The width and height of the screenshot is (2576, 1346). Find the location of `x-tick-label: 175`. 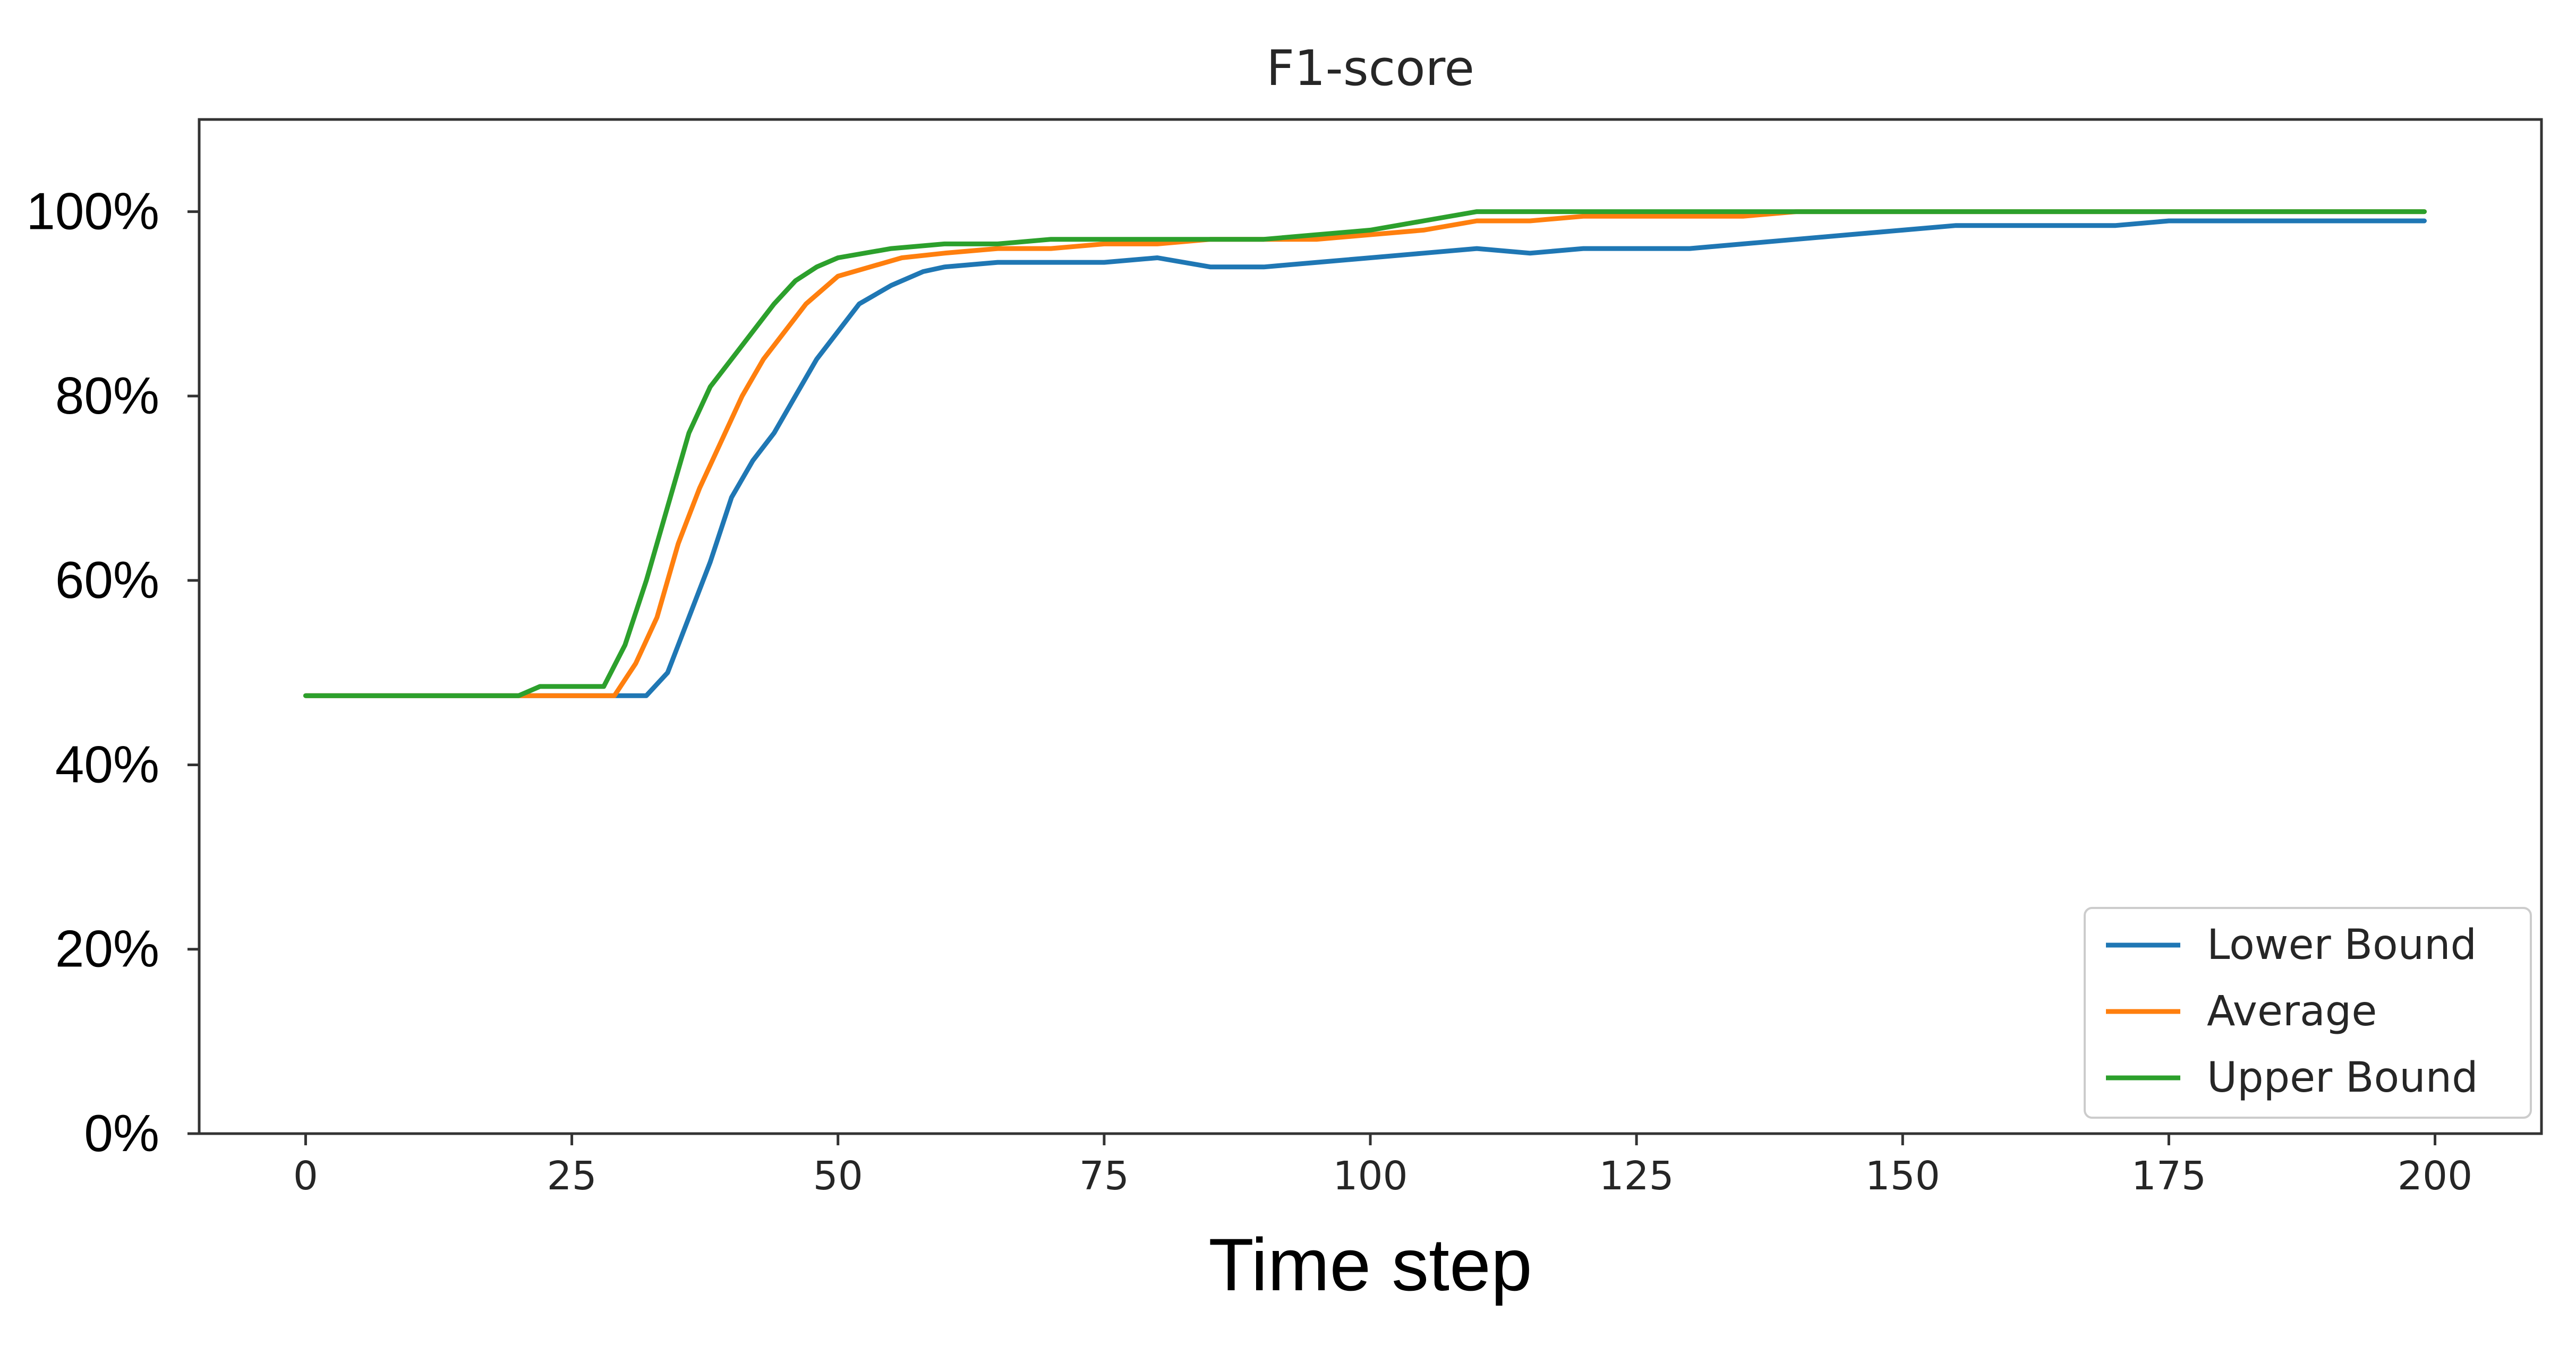

x-tick-label: 175 is located at coordinates (2169, 1176).